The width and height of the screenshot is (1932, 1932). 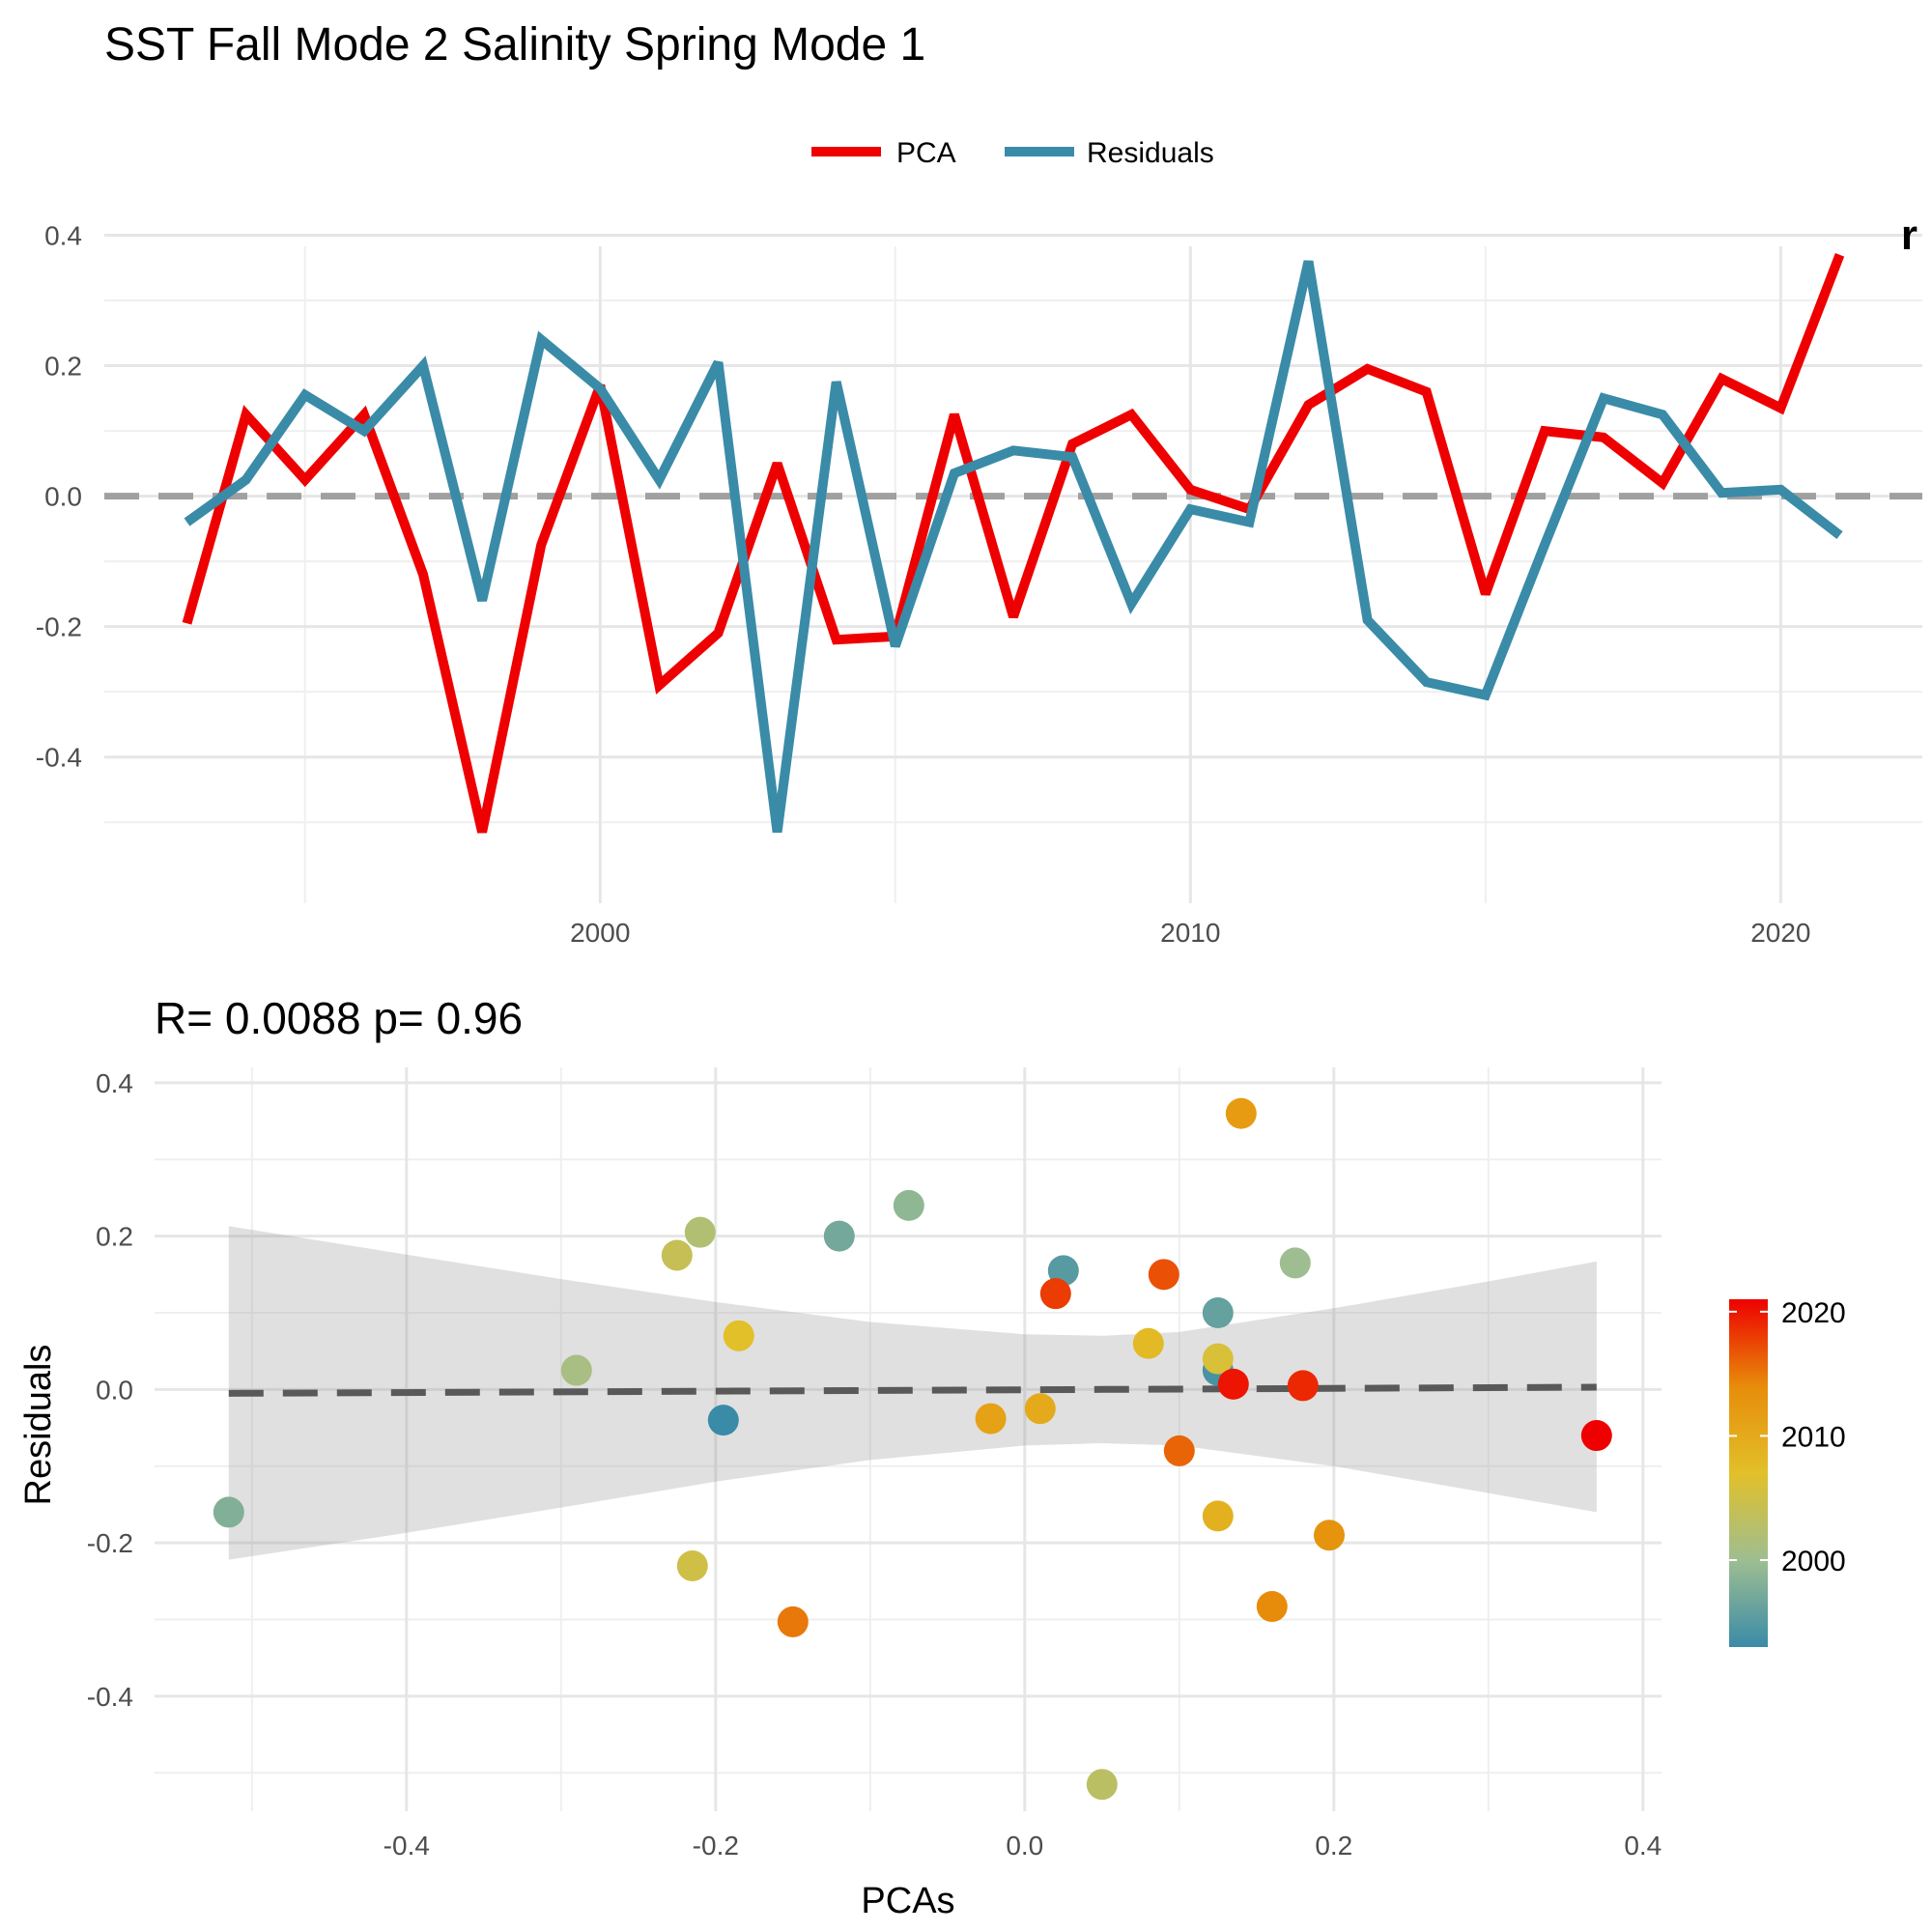 I want to click on time-series-y-tick-label: 0.4, so click(x=63, y=236).